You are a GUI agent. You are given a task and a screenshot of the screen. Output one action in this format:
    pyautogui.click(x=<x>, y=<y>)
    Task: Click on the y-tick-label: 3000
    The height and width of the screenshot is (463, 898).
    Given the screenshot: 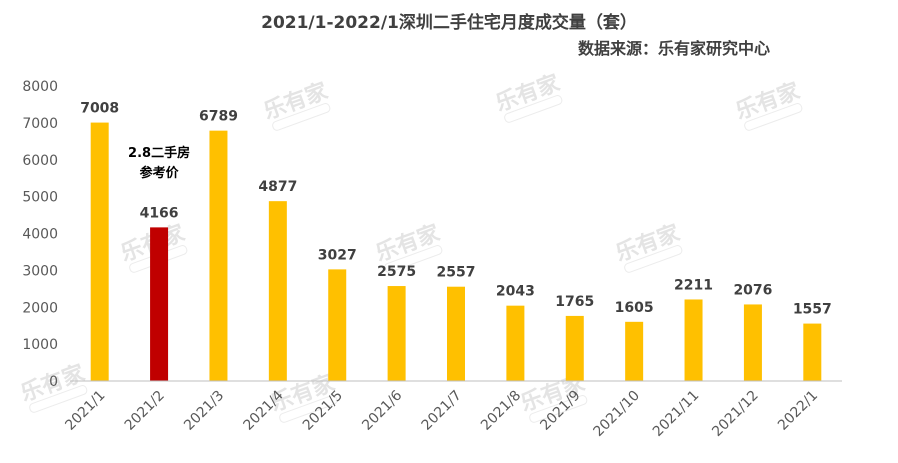 What is the action you would take?
    pyautogui.click(x=40, y=271)
    